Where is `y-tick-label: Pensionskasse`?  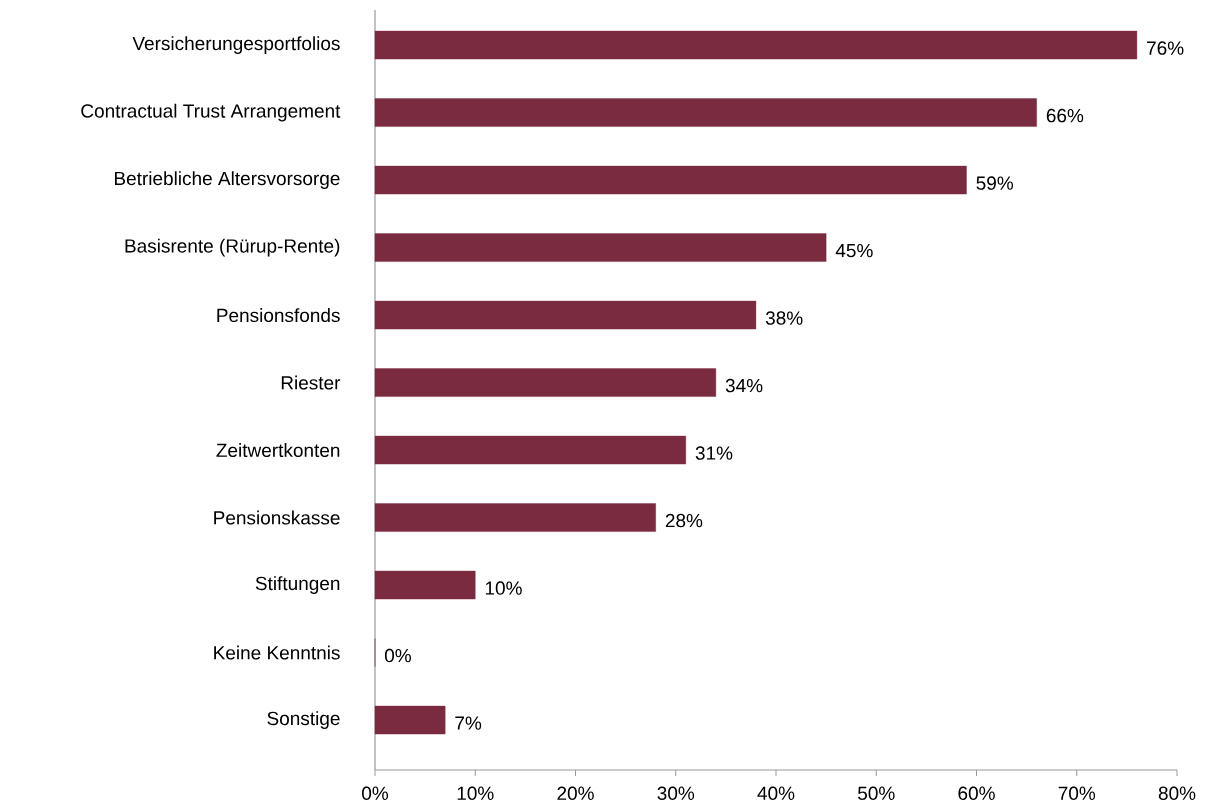
y-tick-label: Pensionskasse is located at coordinates (277, 517).